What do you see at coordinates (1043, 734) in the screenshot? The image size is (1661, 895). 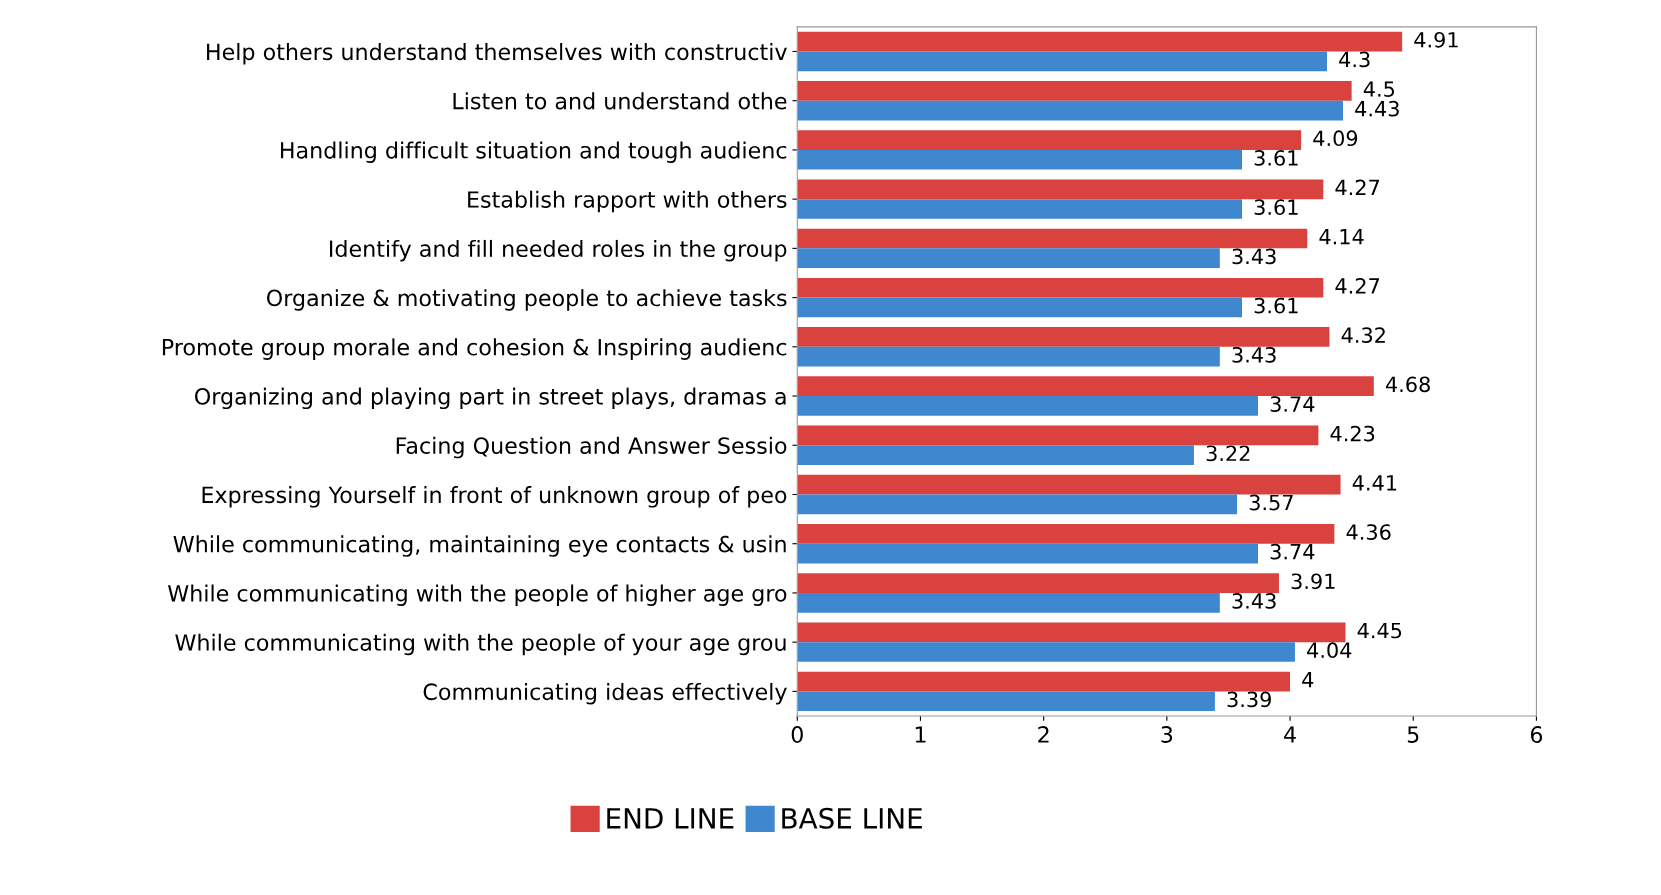 I see `x-tick-label: 2` at bounding box center [1043, 734].